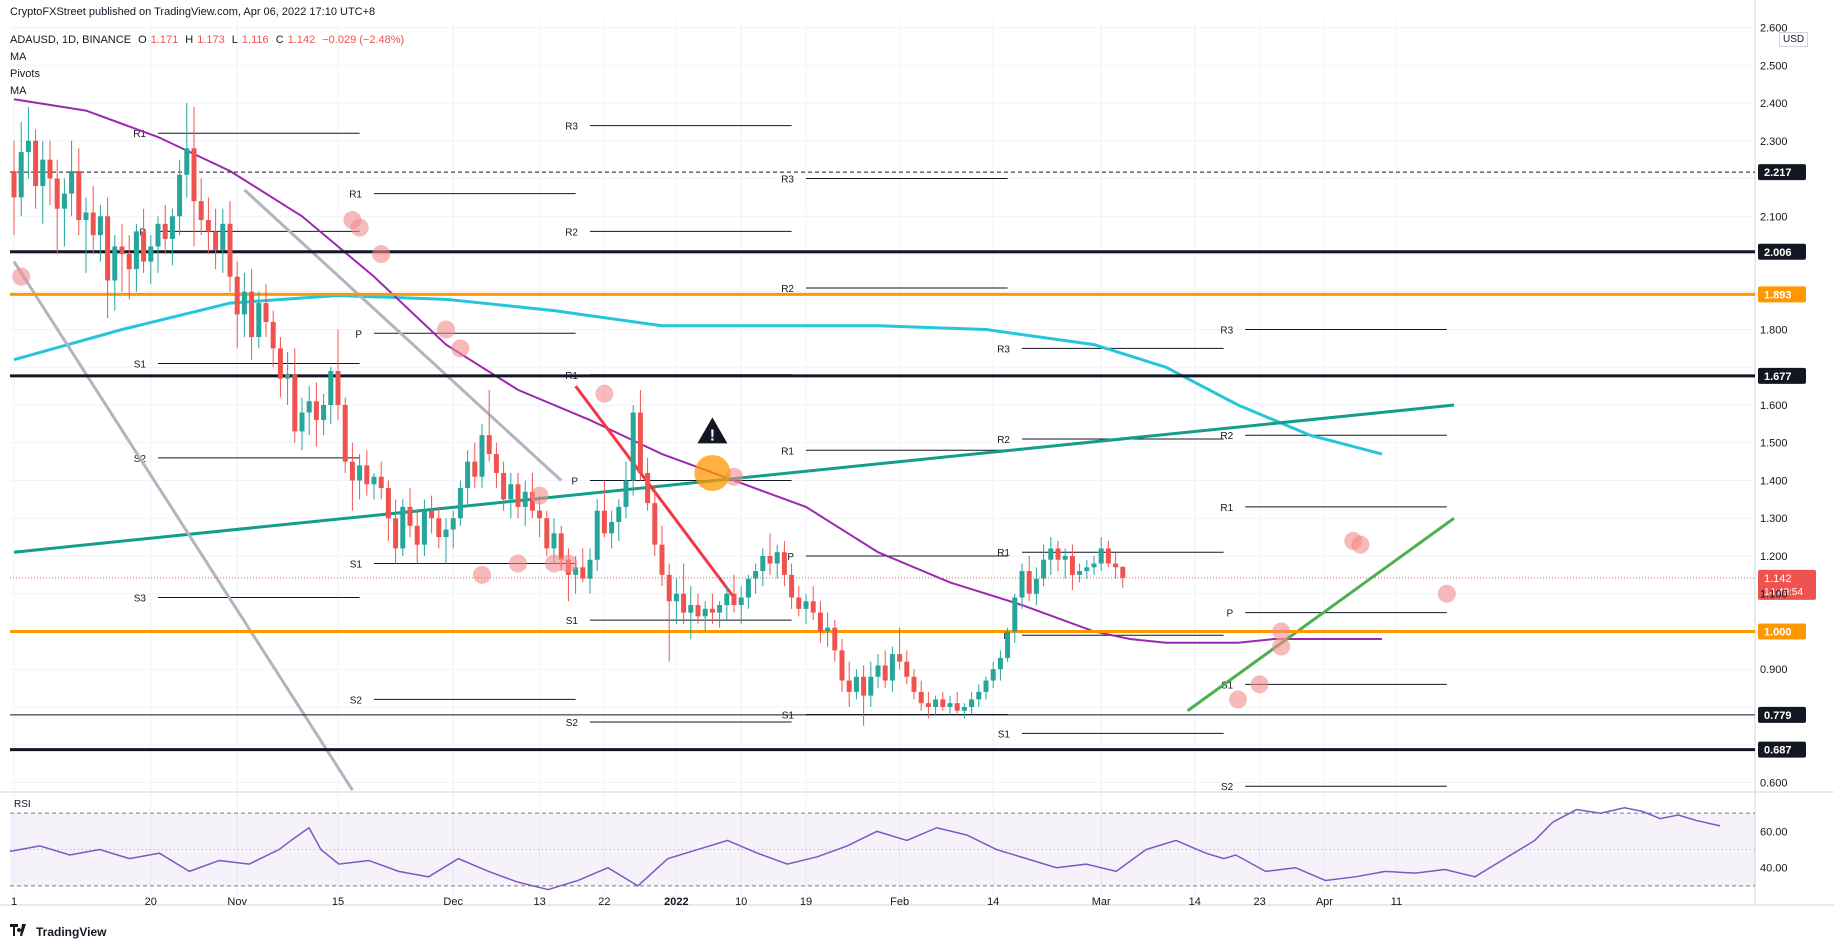 This screenshot has width=1834, height=950. What do you see at coordinates (1396, 902) in the screenshot?
I see `time-axis-label: 11` at bounding box center [1396, 902].